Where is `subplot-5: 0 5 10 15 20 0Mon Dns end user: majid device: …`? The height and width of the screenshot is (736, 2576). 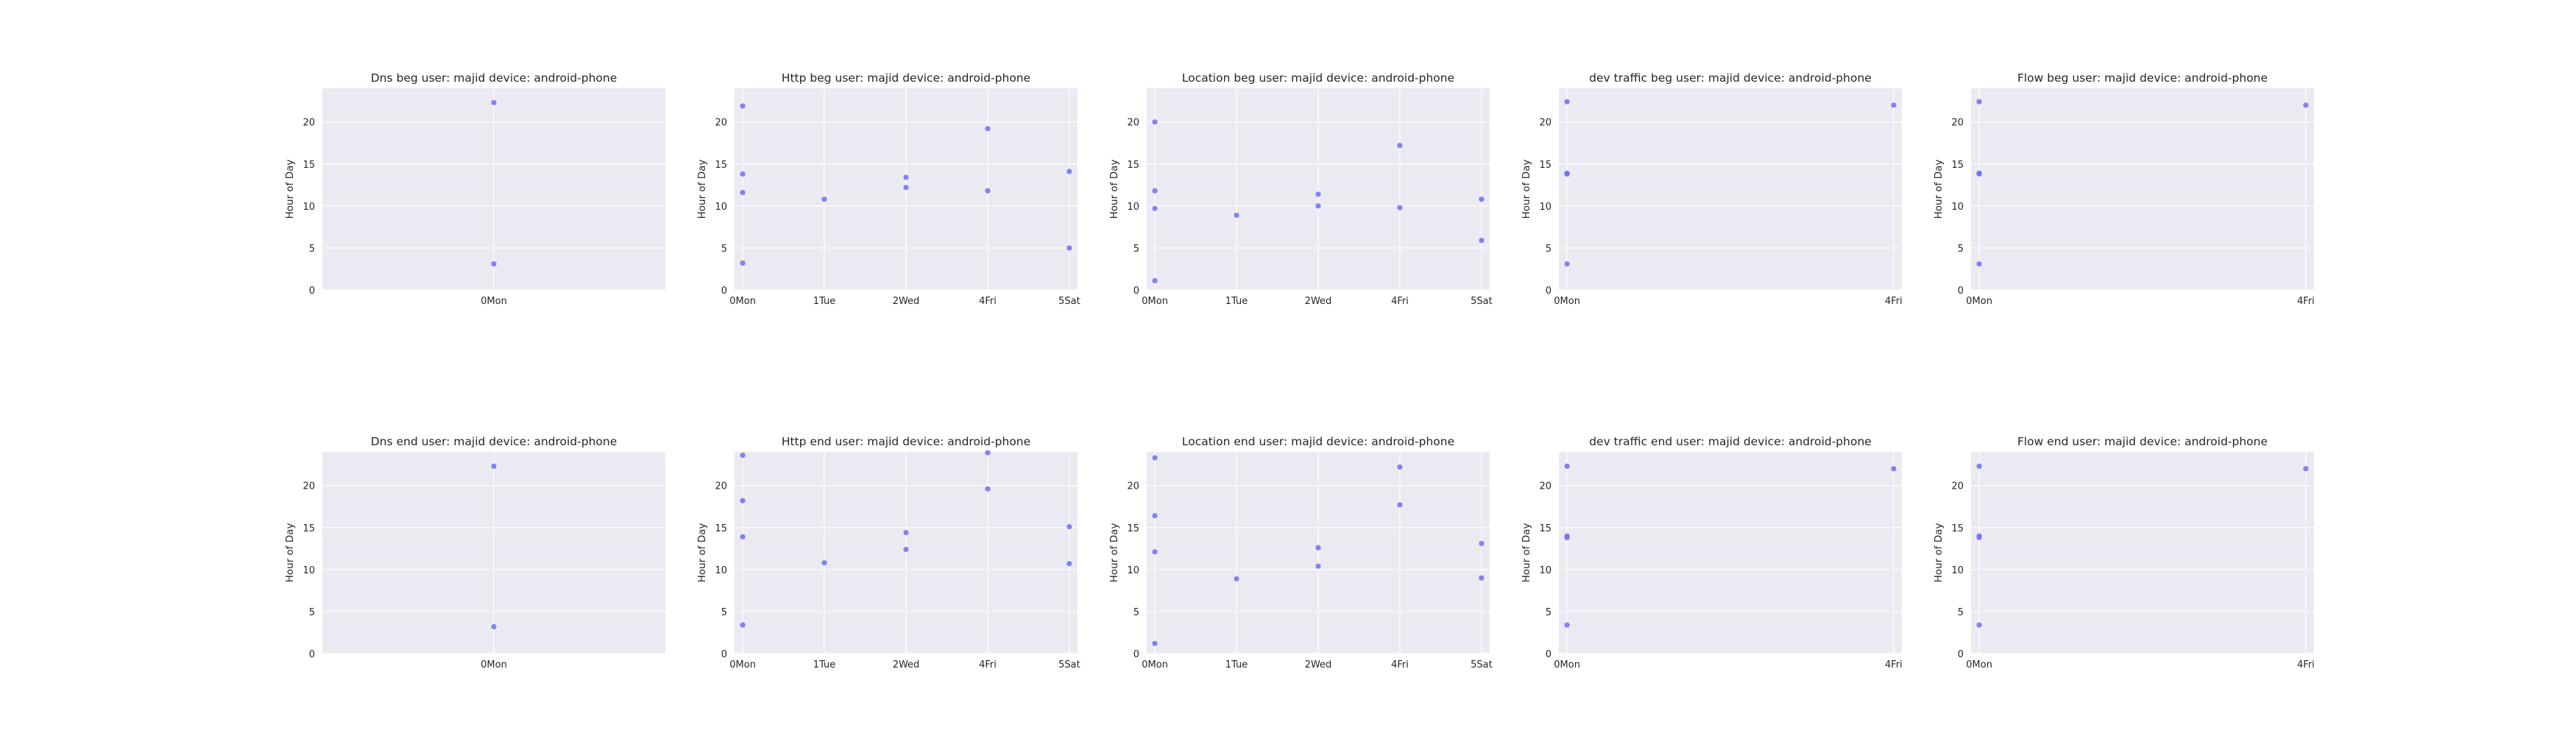 subplot-5: 0 5 10 15 20 0Mon Dns end user: majid device: … is located at coordinates (474, 552).